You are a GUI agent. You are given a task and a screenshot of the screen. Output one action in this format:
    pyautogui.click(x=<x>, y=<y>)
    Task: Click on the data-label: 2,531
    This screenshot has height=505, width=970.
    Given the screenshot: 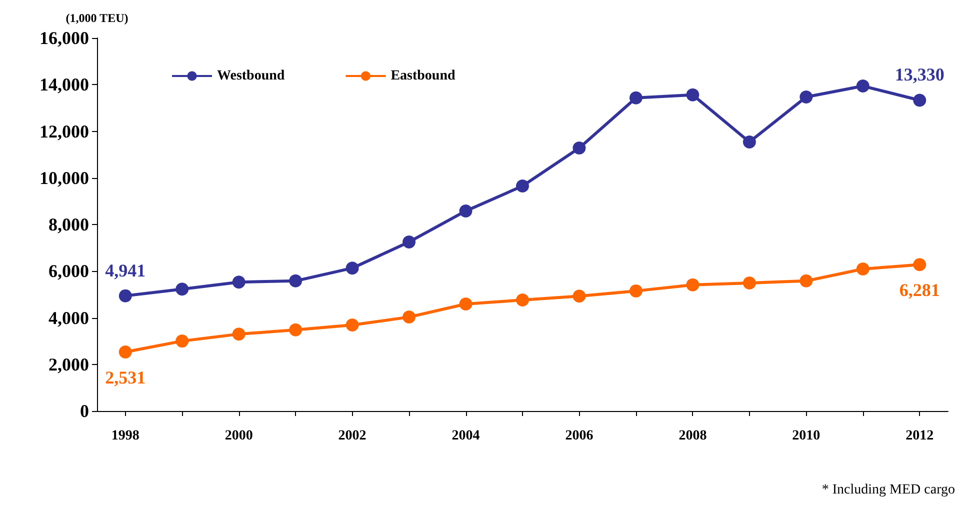 What is the action you would take?
    pyautogui.click(x=125, y=377)
    